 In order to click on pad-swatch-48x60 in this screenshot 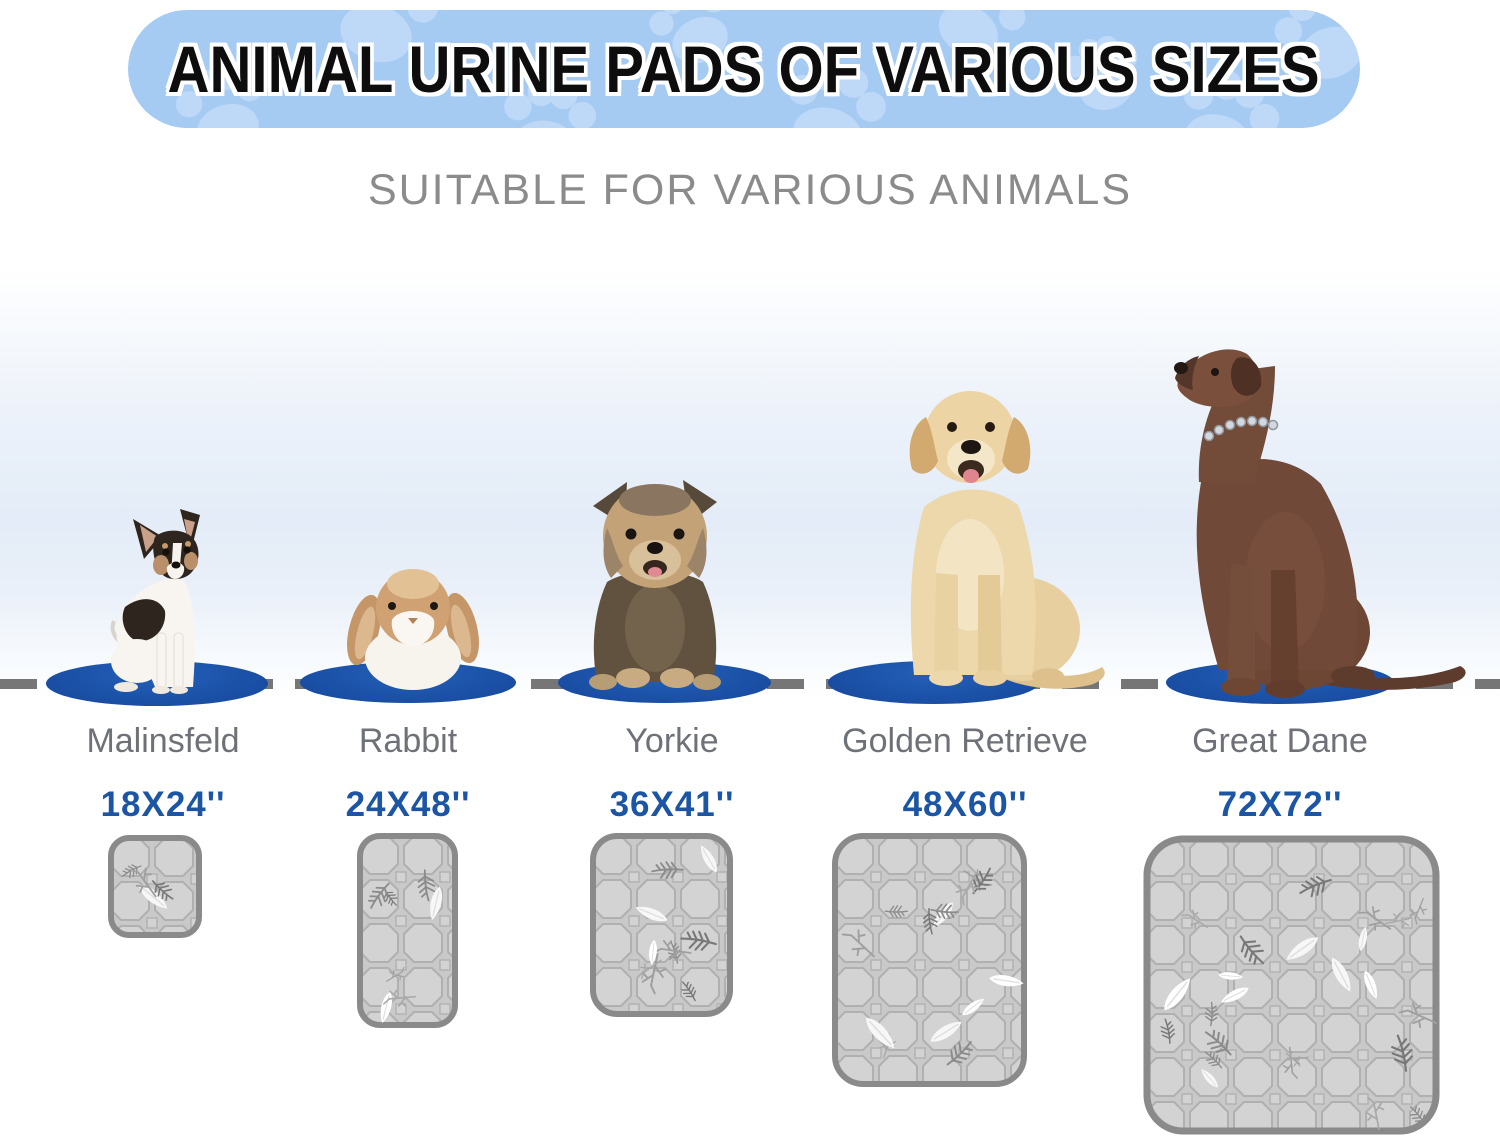, I will do `click(929, 960)`.